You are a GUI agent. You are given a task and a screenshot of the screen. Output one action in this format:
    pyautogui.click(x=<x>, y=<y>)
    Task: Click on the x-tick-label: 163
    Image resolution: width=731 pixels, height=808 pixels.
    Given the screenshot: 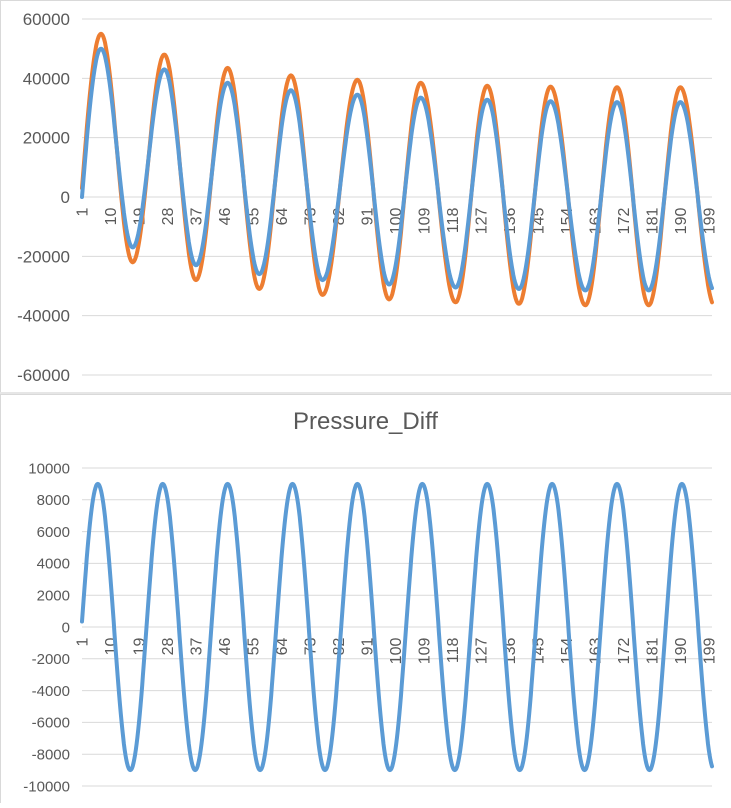 What is the action you would take?
    pyautogui.click(x=595, y=651)
    